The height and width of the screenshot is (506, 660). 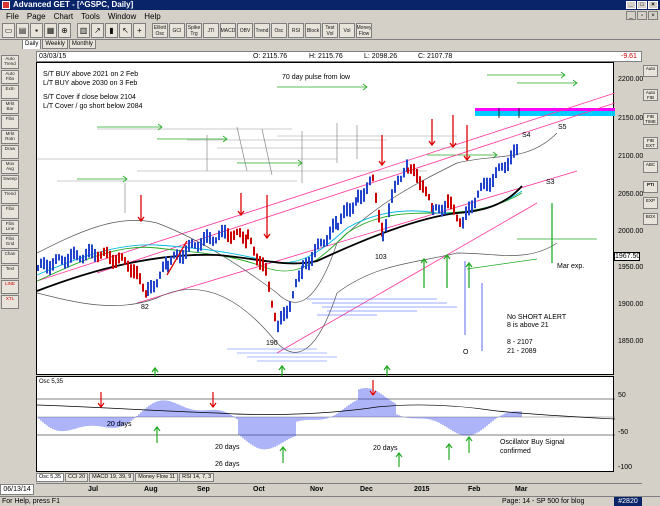 I want to click on minimize-button: _, so click(x=631, y=5).